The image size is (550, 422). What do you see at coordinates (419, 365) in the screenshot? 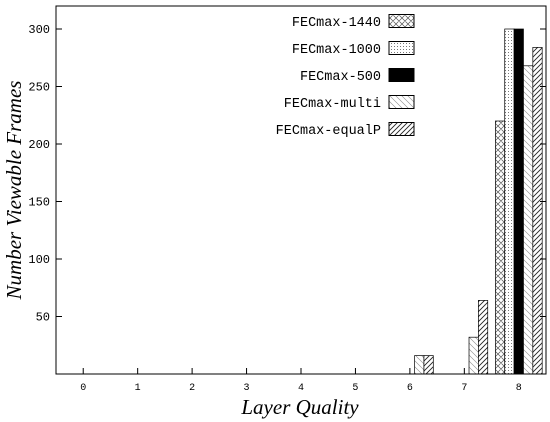
I see `bar-fecmax-multi-q6` at bounding box center [419, 365].